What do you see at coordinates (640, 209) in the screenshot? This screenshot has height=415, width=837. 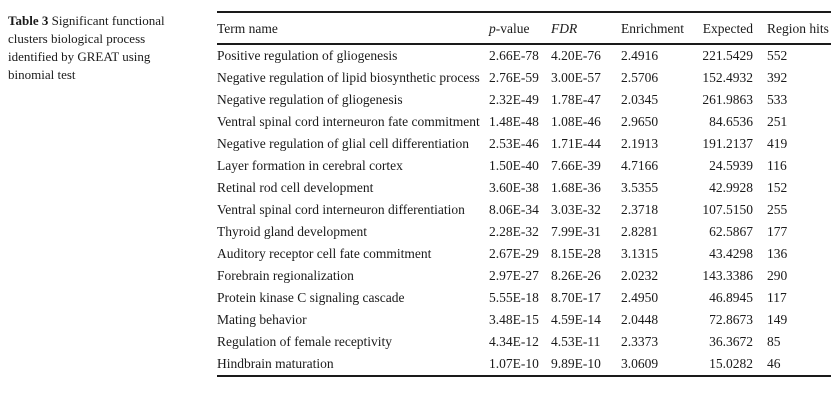 I see `cell-enrichment: 2.3718` at bounding box center [640, 209].